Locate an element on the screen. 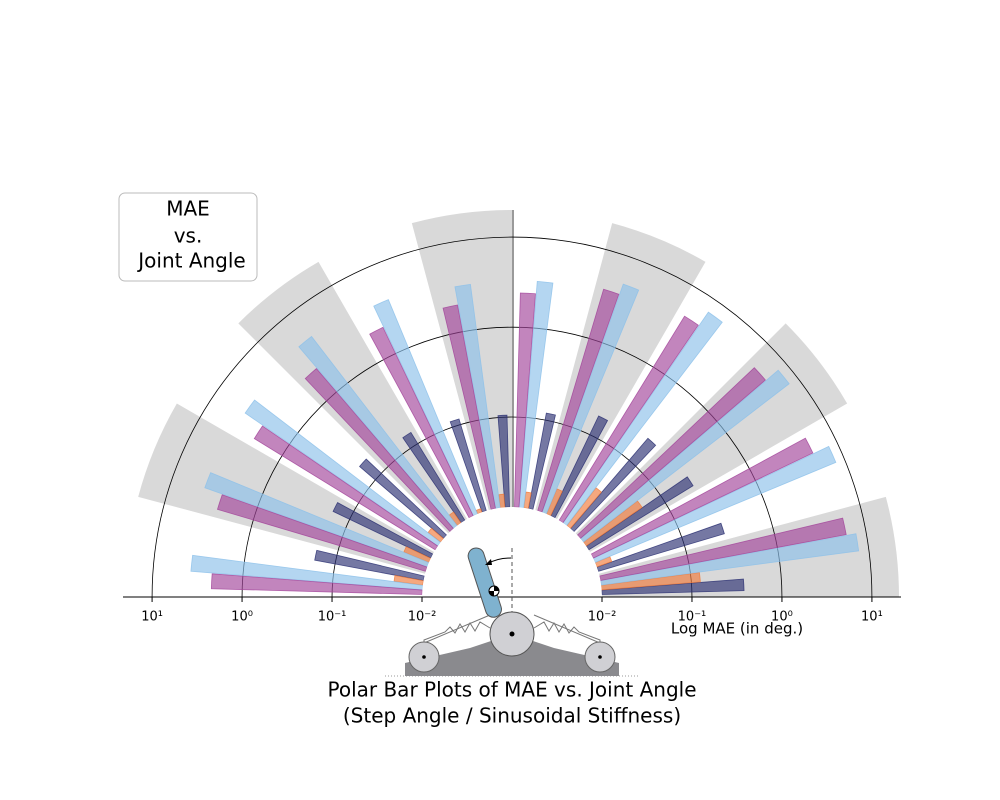 This screenshot has width=1000, height=800. annotation: Joint Angle is located at coordinates (190, 261).